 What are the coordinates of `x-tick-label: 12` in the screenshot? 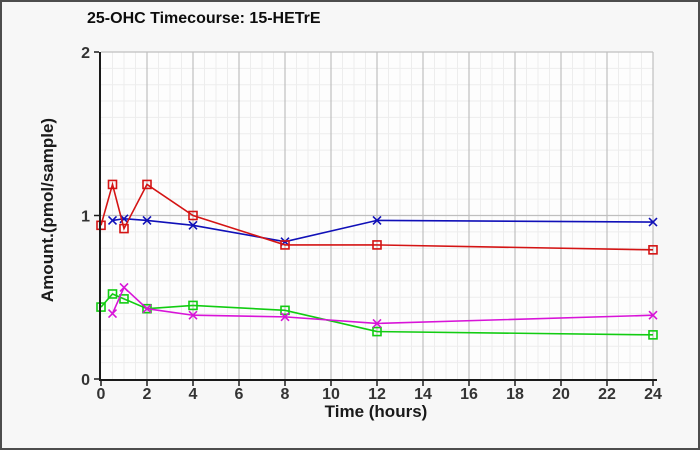 It's located at (377, 394).